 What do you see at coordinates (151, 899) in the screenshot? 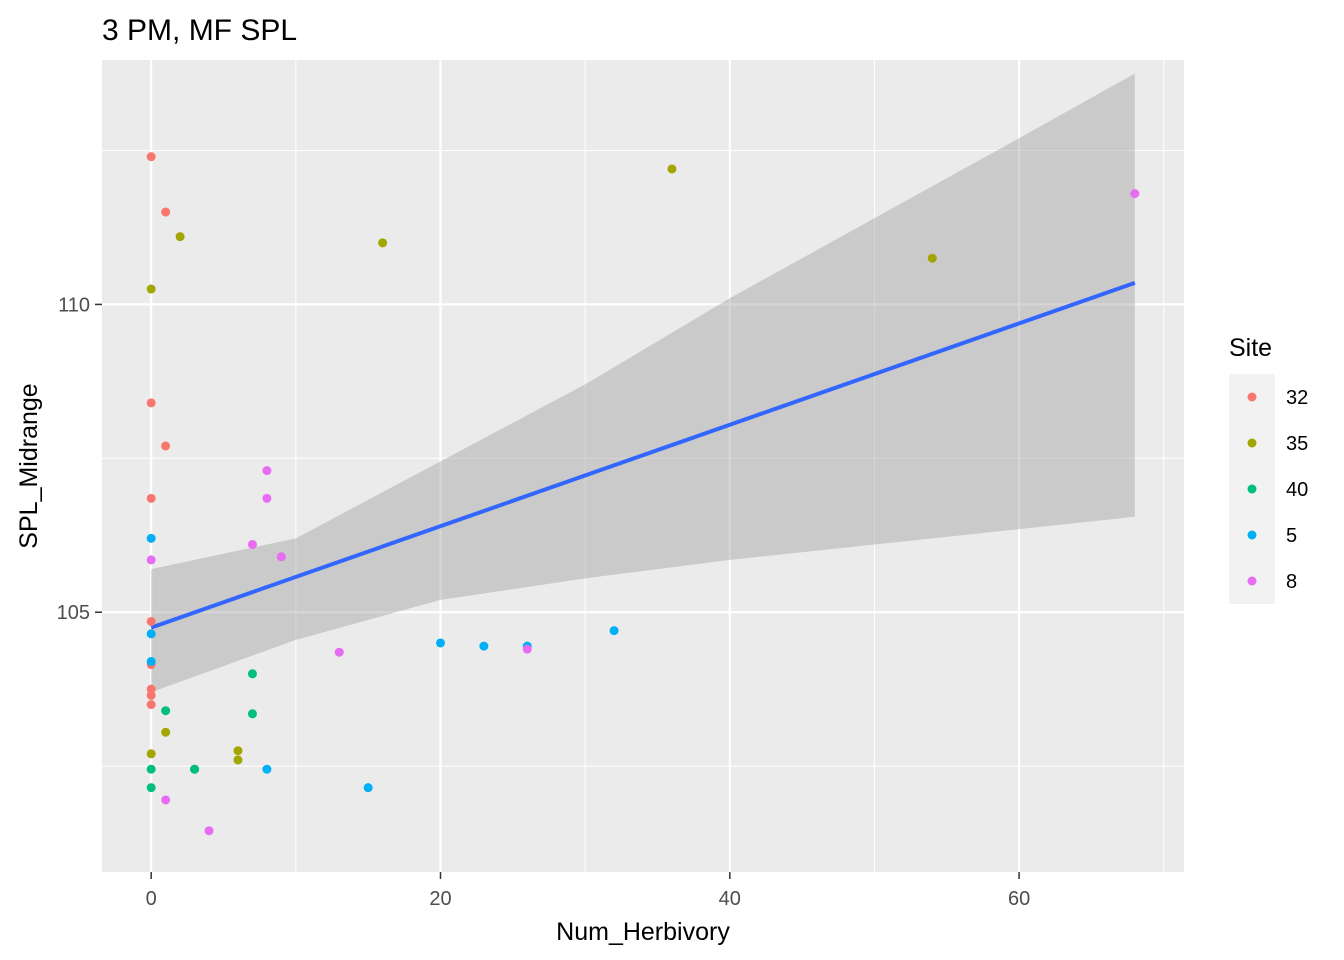
I see `x-tick-label: 0` at bounding box center [151, 899].